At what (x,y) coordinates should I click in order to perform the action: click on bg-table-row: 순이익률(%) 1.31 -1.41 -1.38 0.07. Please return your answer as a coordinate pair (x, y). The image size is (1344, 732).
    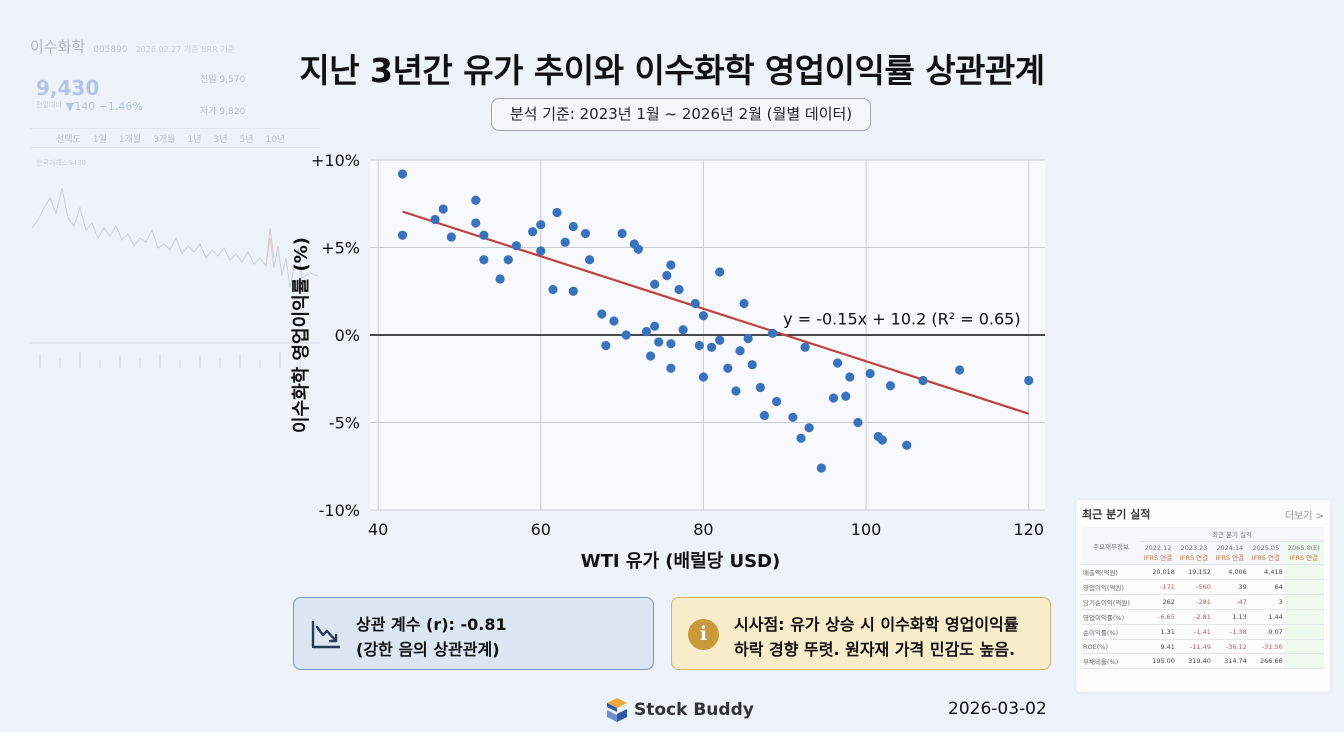
    Looking at the image, I should click on (1203, 632).